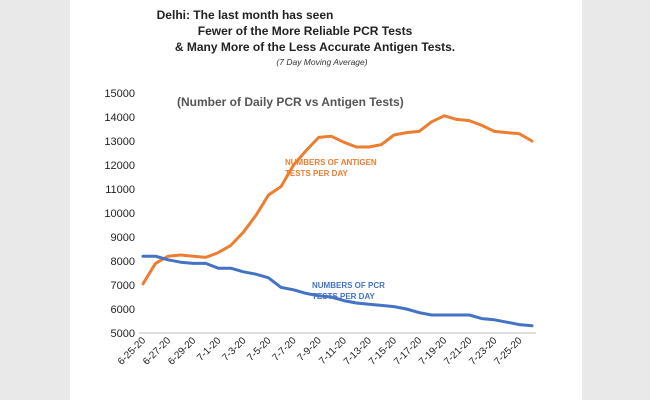 Image resolution: width=650 pixels, height=400 pixels. I want to click on y-tick-label: 13000, so click(119, 142).